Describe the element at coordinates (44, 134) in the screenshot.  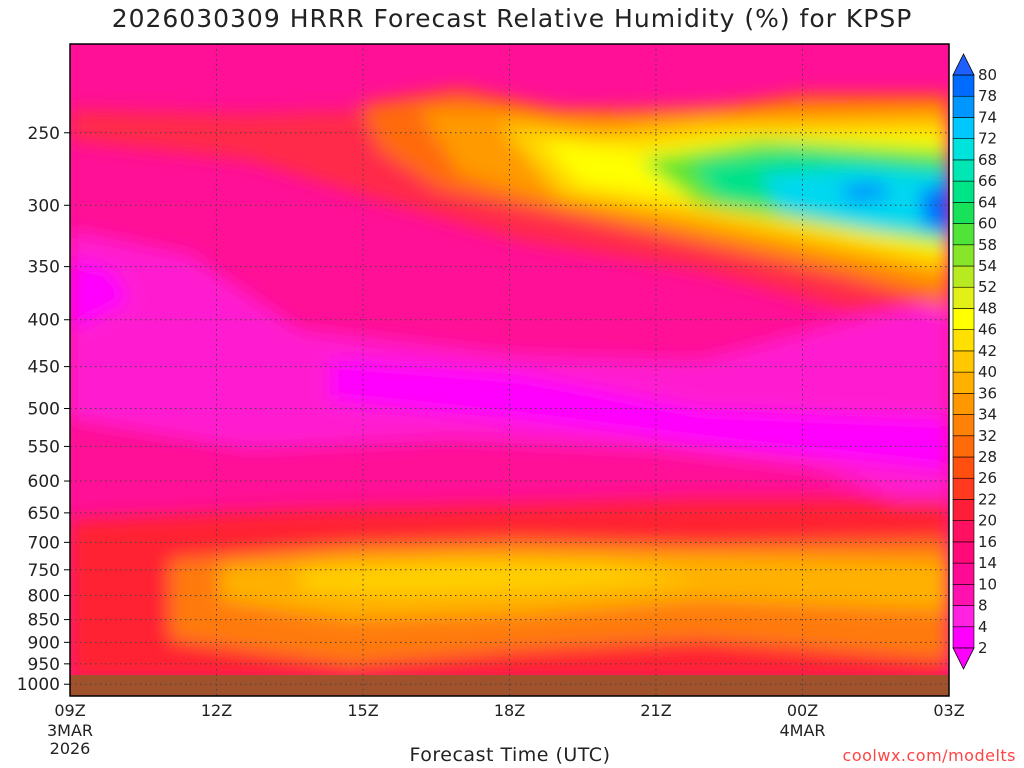
I see `y-tick-label: 250` at that location.